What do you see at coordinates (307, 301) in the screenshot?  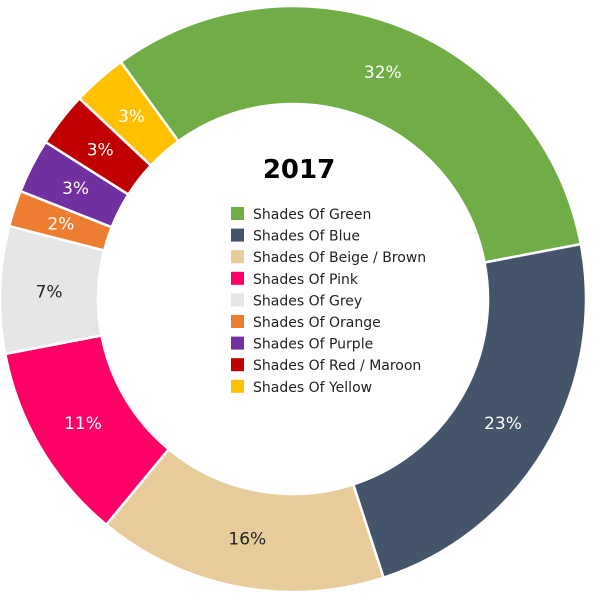 I see `legend-label-shades-of-grey: Shades Of Grey` at bounding box center [307, 301].